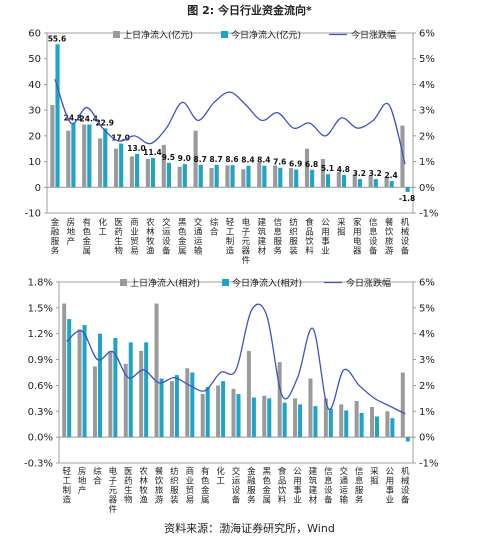 The image size is (499, 539). Describe the element at coordinates (373, 222) in the screenshot. I see `category-label-char: 信` at that location.